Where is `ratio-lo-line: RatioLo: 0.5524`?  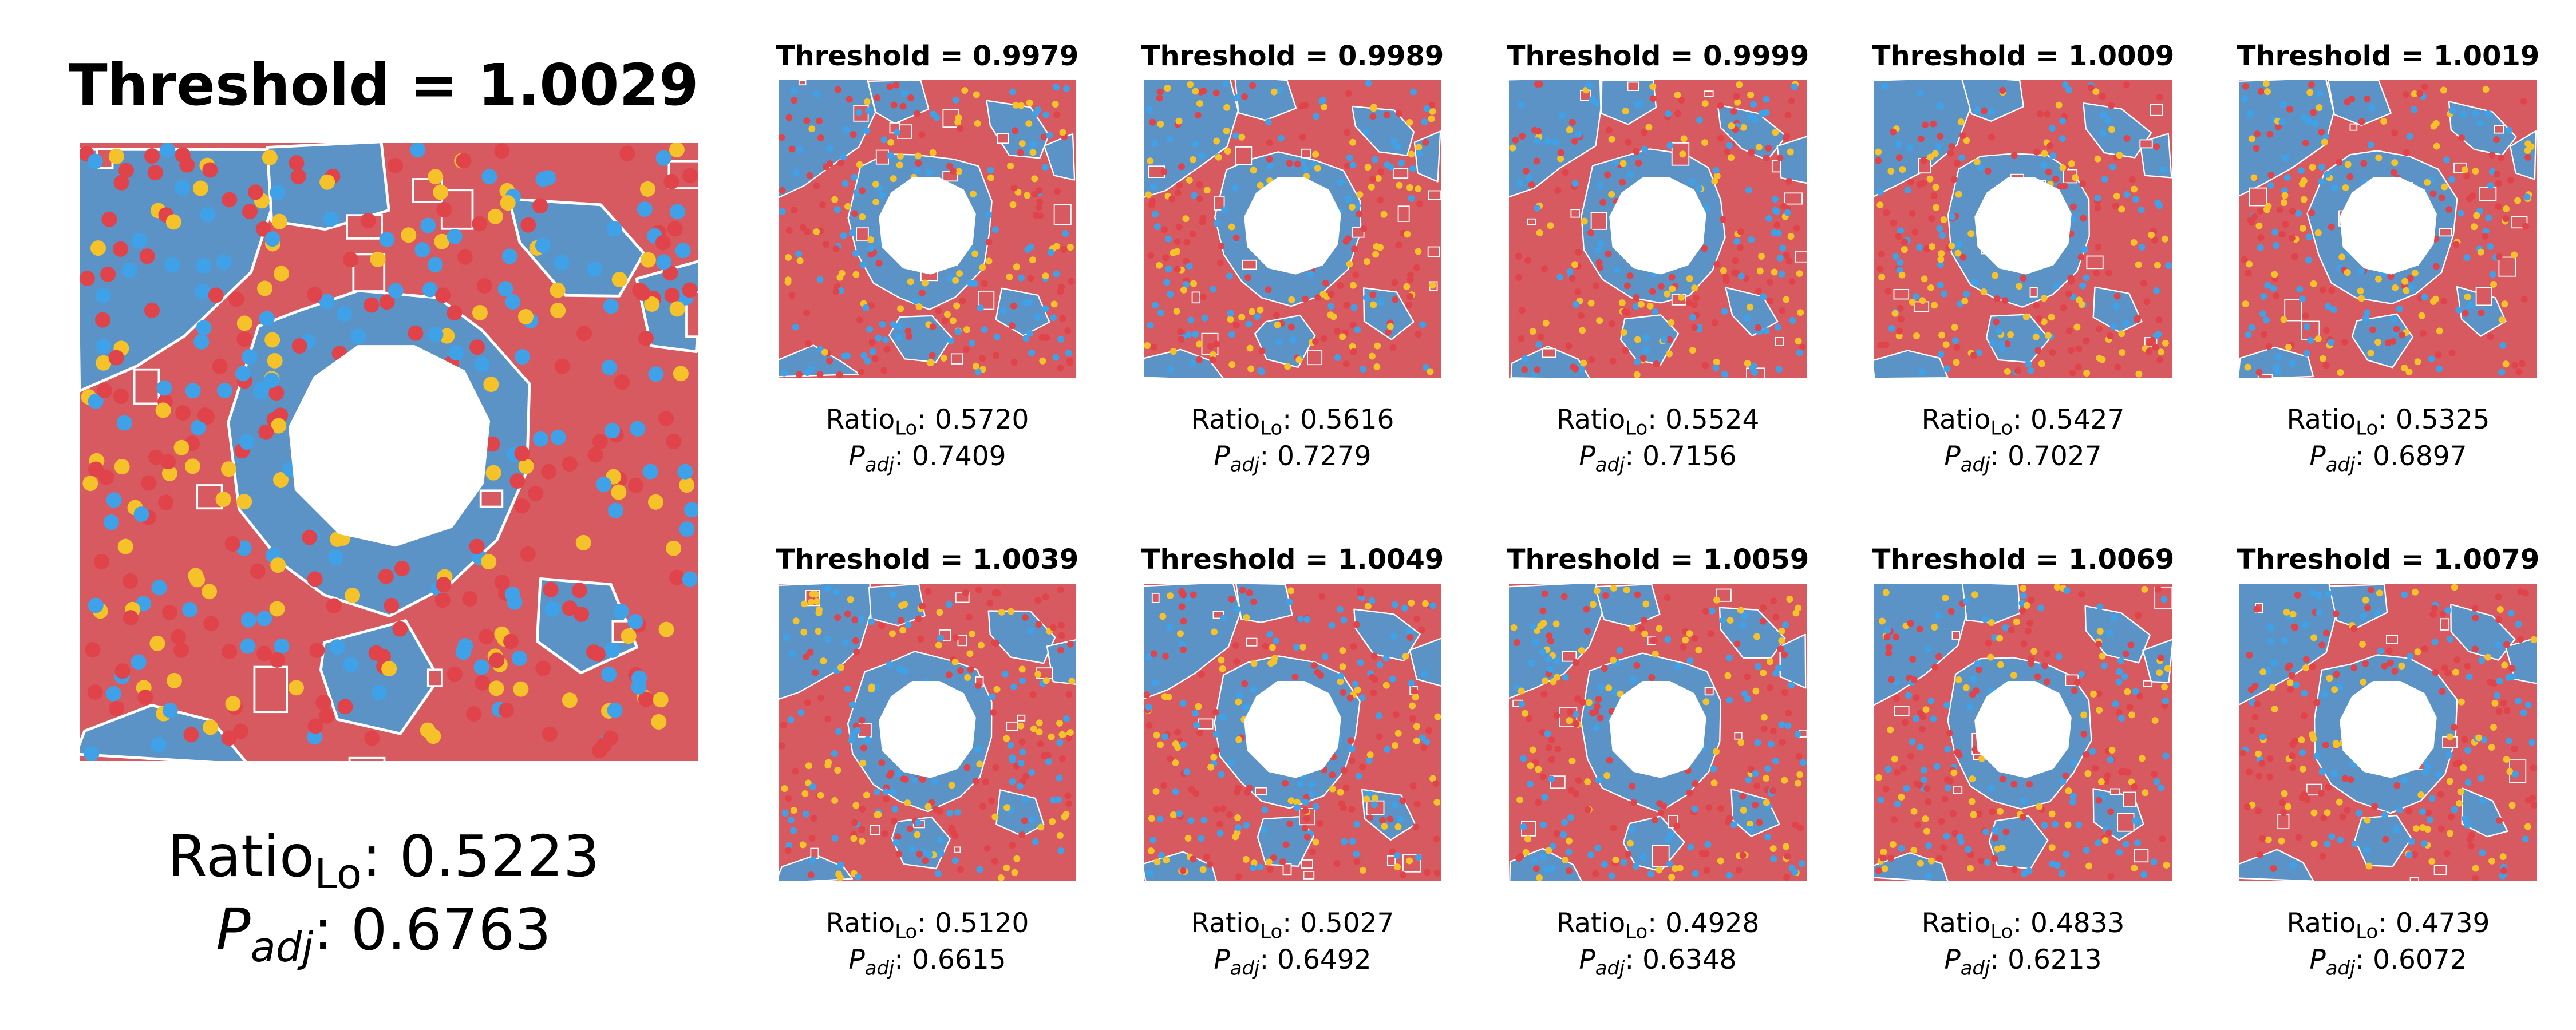
ratio-lo-line: RatioLo: 0.5524 is located at coordinates (1658, 421).